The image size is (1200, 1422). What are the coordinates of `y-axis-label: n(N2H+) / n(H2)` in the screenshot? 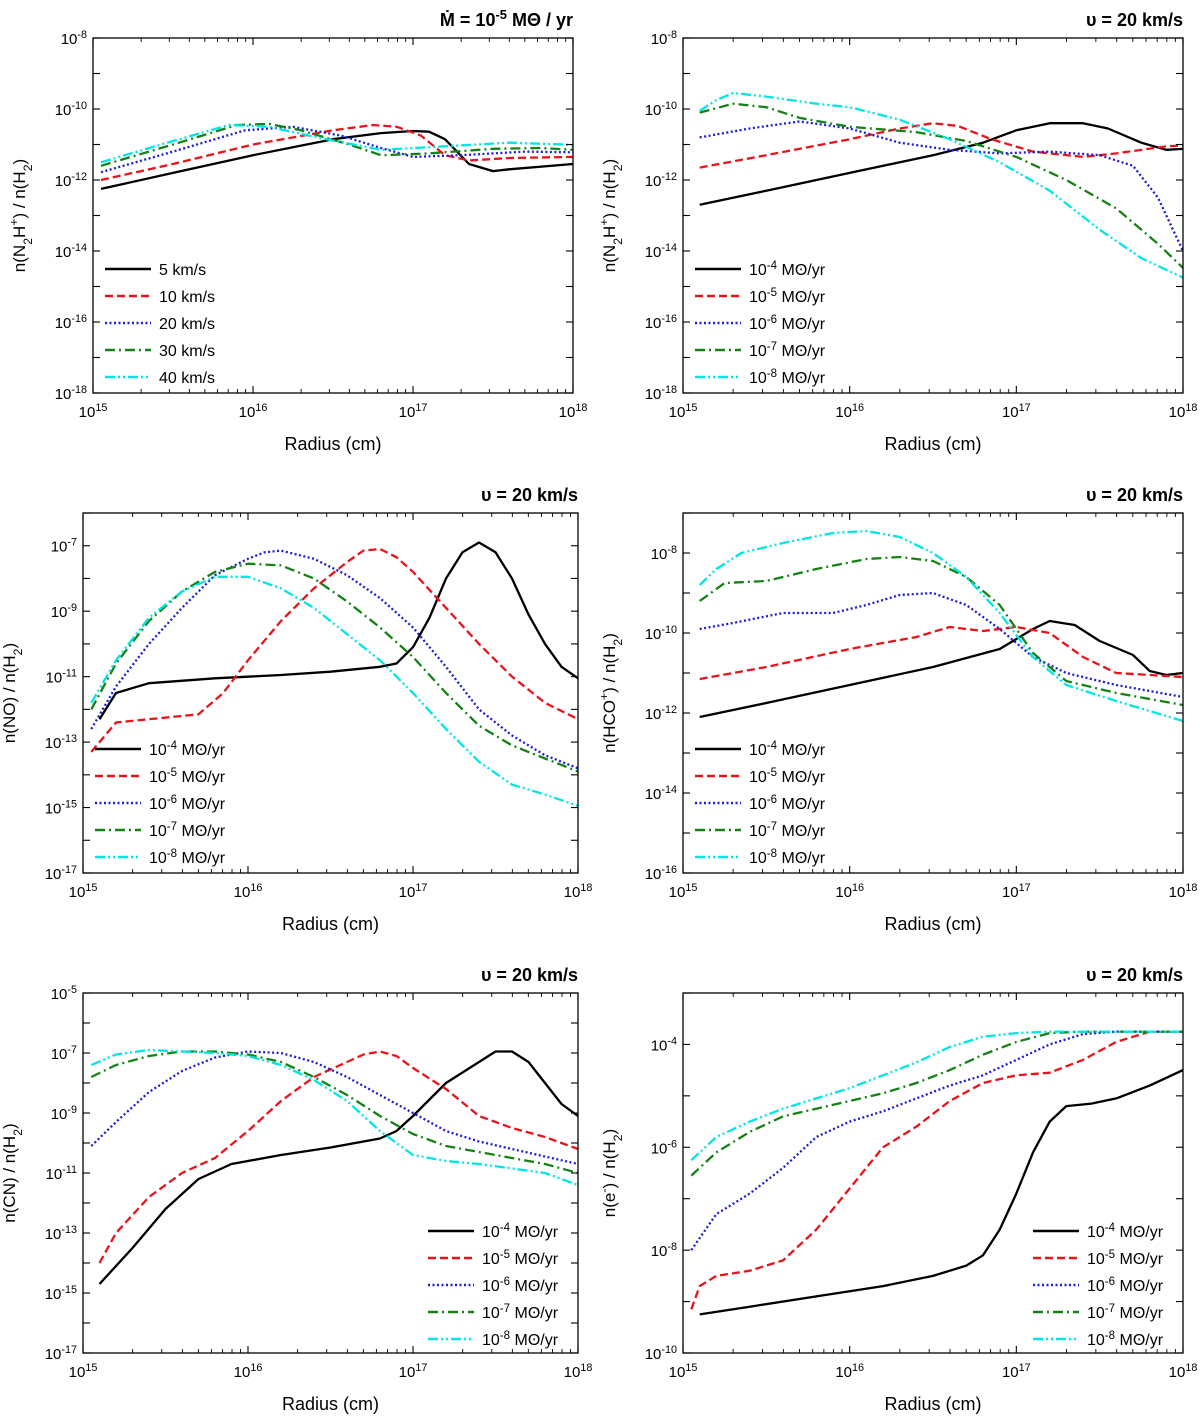 It's located at (611, 215).